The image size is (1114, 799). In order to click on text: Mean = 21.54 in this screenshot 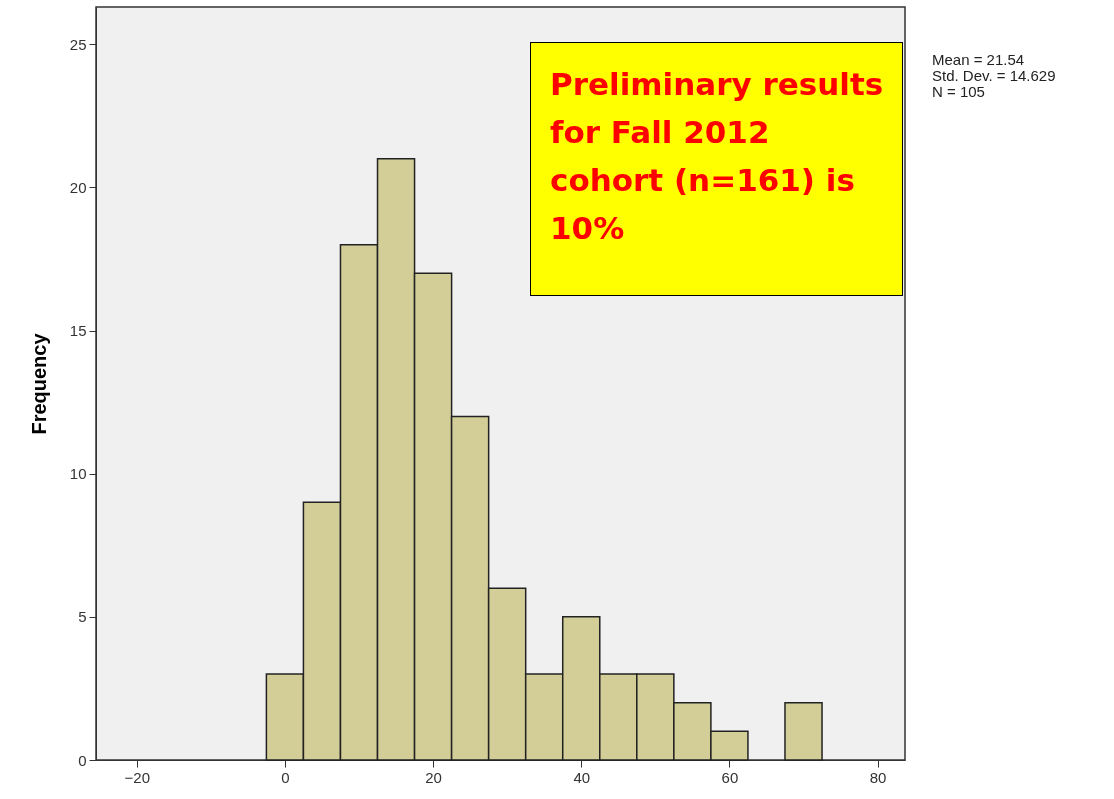, I will do `click(979, 59)`.